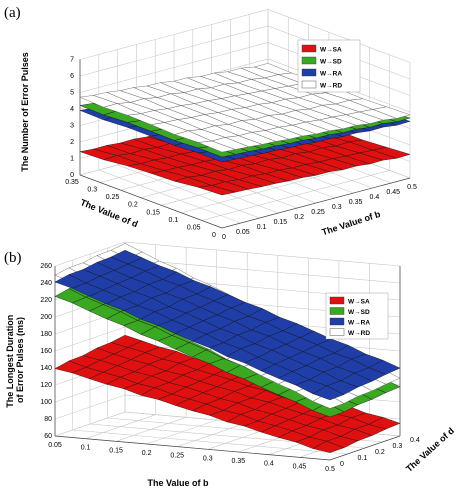 The height and width of the screenshot is (495, 474). Describe the element at coordinates (13, 258) in the screenshot. I see `panel-b-label: (b)` at that location.